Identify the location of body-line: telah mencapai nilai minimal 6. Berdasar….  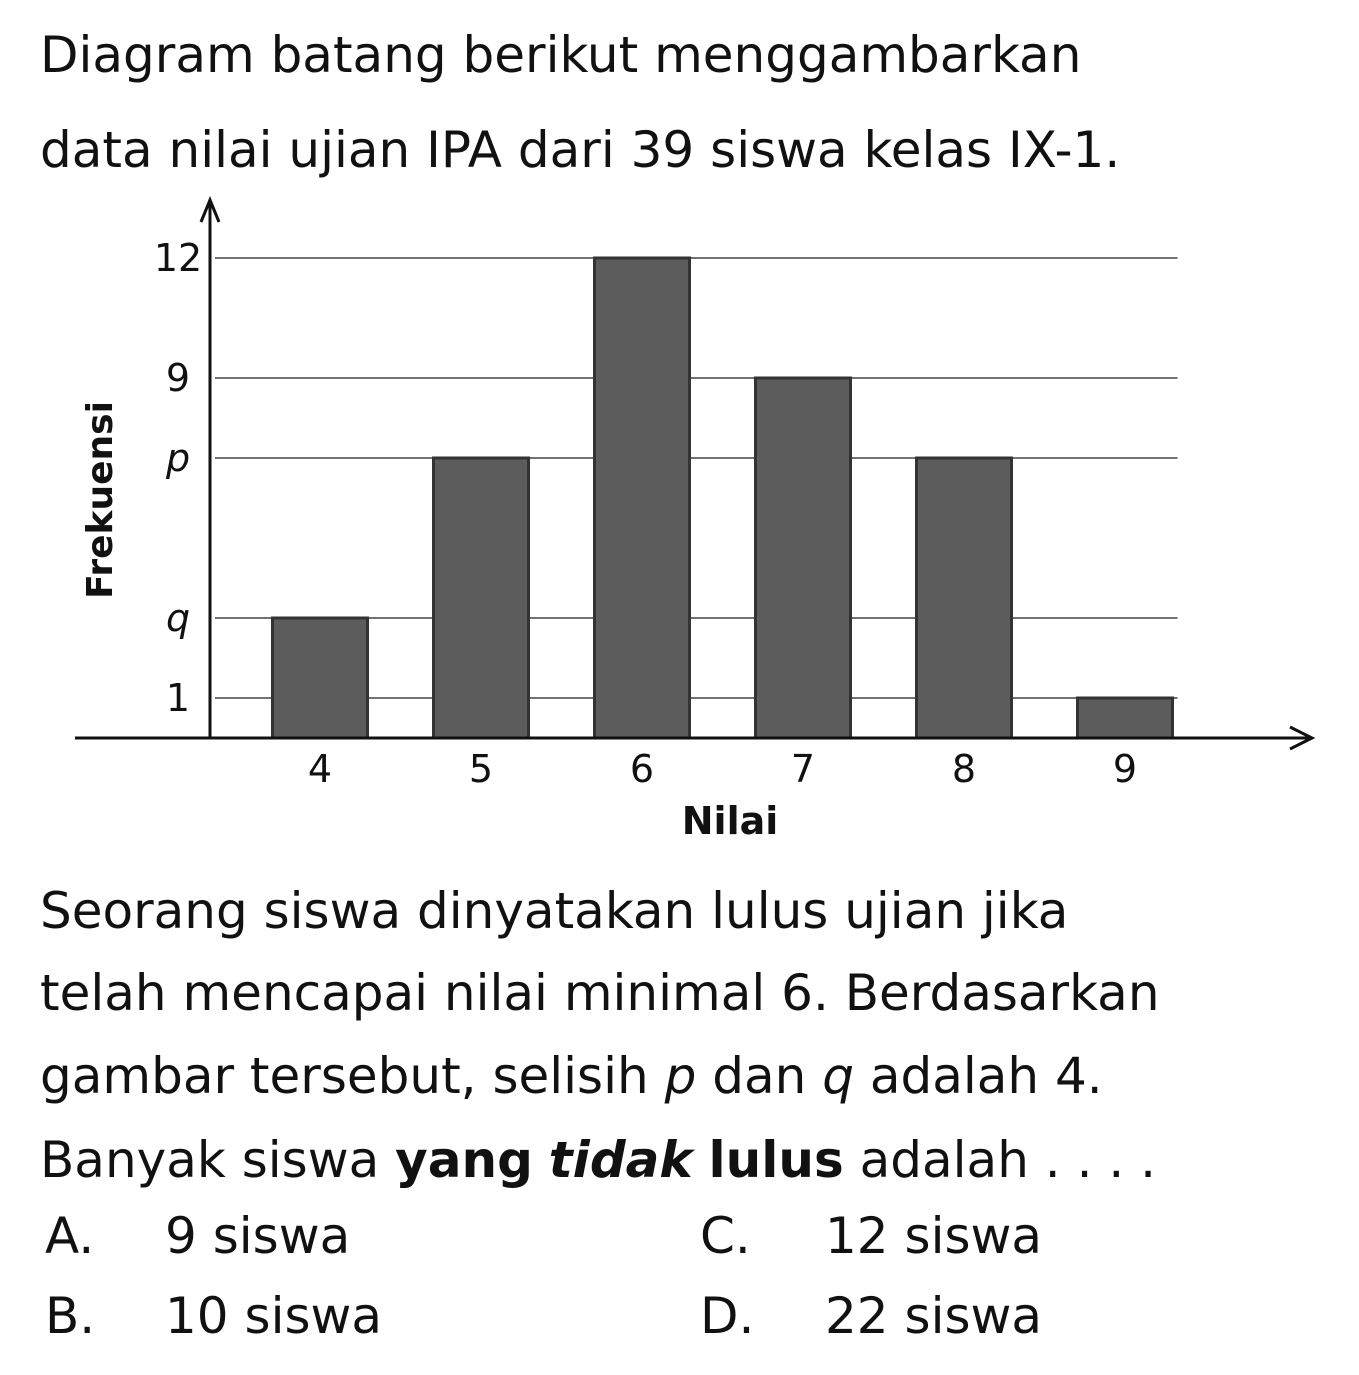
(600, 993).